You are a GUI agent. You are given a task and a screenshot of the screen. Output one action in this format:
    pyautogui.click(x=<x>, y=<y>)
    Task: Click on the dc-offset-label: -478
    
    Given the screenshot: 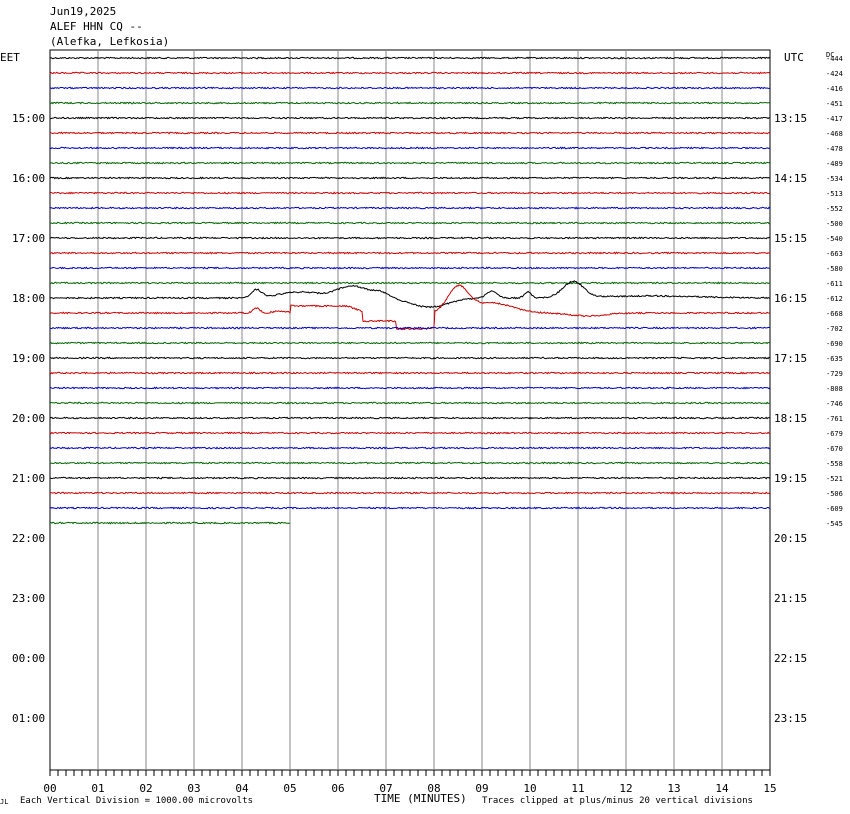 What is the action you would take?
    pyautogui.click(x=834, y=149)
    